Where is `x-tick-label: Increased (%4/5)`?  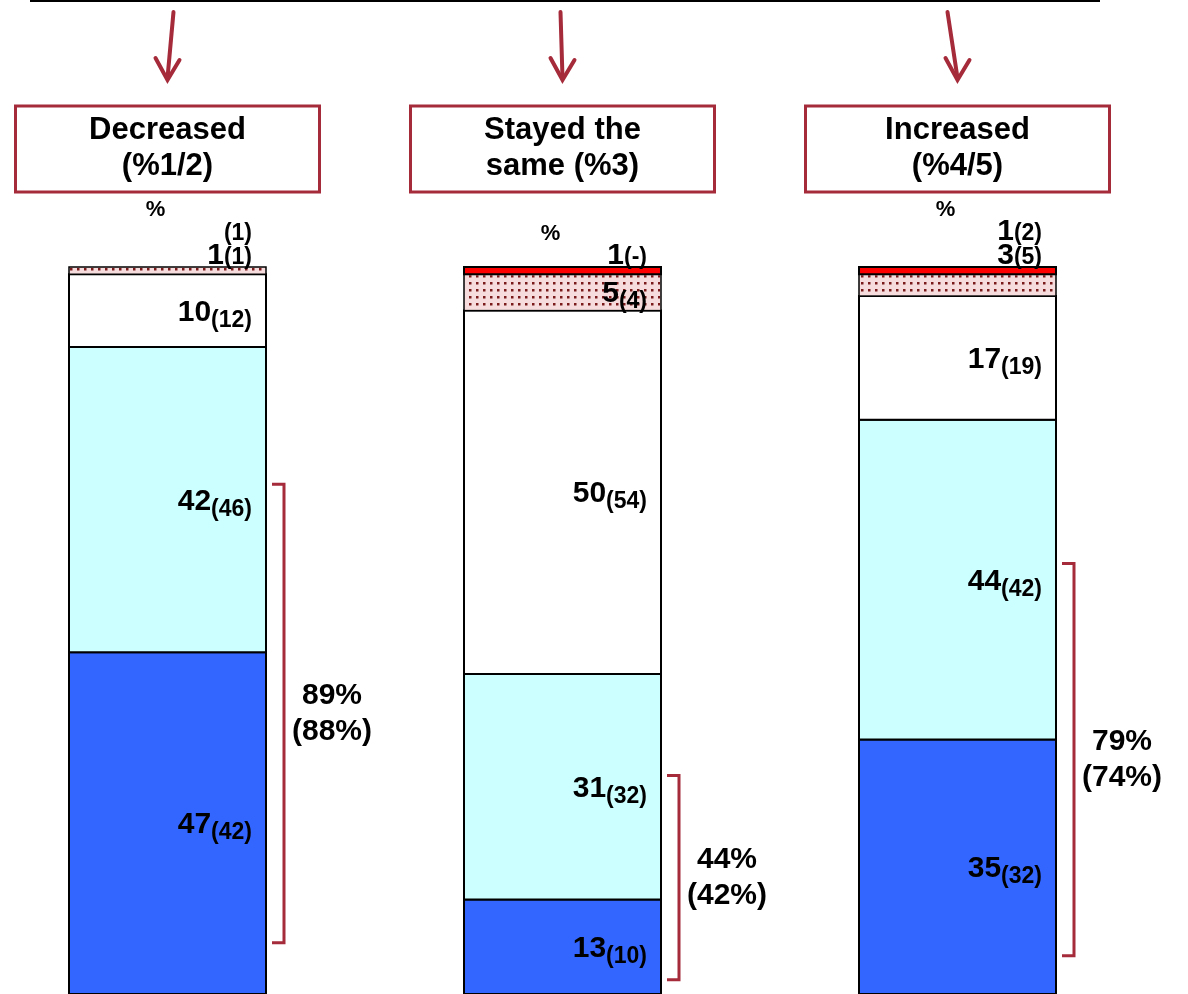 x-tick-label: Increased (%4/5) is located at coordinates (957, 146).